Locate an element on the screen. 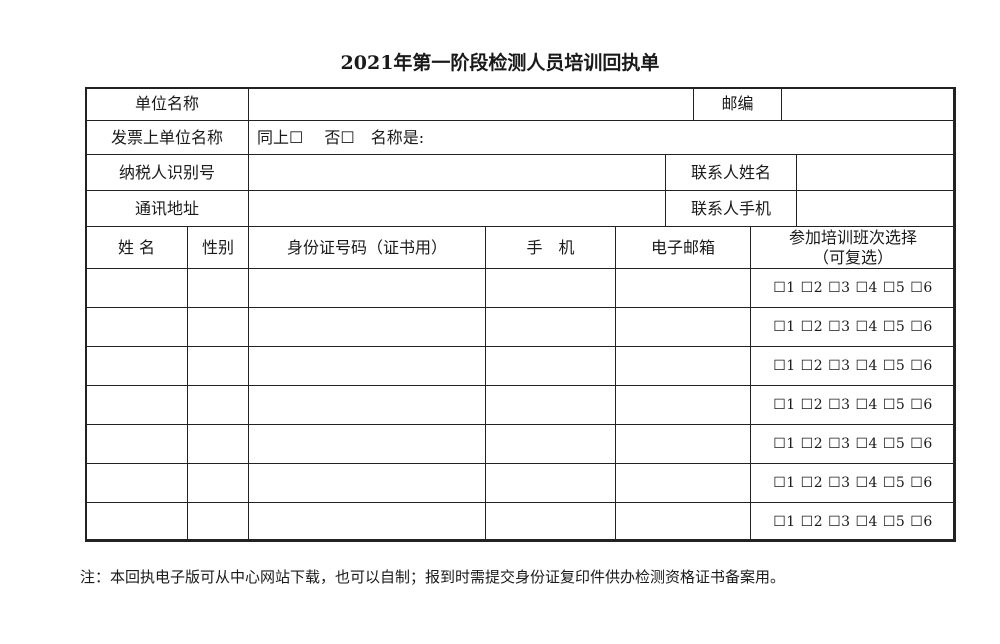 The height and width of the screenshot is (644, 1000). contact-phone-label: 联系人手机 is located at coordinates (731, 208).